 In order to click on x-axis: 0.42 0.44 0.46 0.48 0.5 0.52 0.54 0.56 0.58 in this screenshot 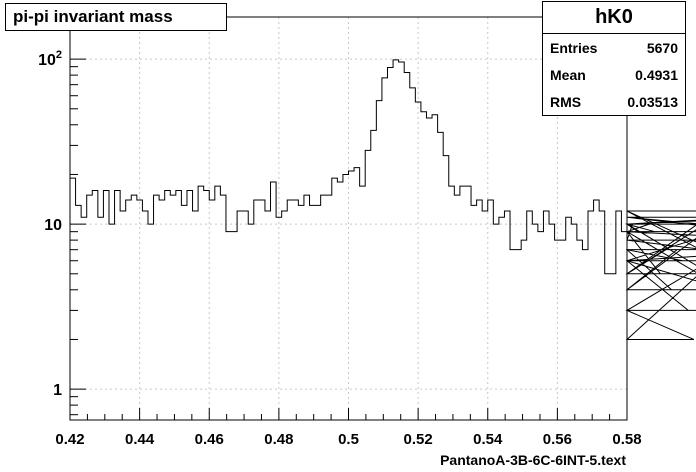, I will do `click(348, 428)`.